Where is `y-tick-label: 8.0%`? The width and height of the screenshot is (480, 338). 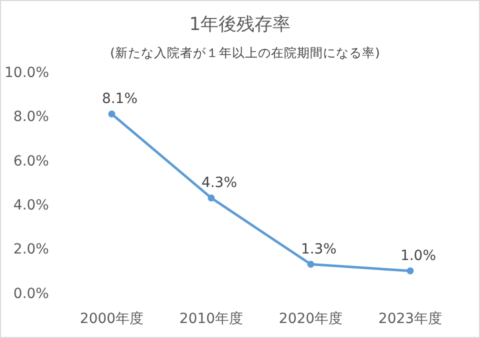
y-tick-label: 8.0% is located at coordinates (31, 117).